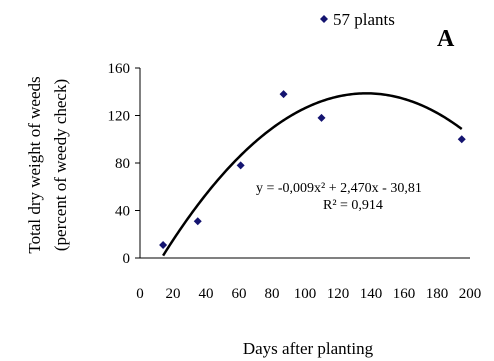  I want to click on panel-label: A, so click(446, 39).